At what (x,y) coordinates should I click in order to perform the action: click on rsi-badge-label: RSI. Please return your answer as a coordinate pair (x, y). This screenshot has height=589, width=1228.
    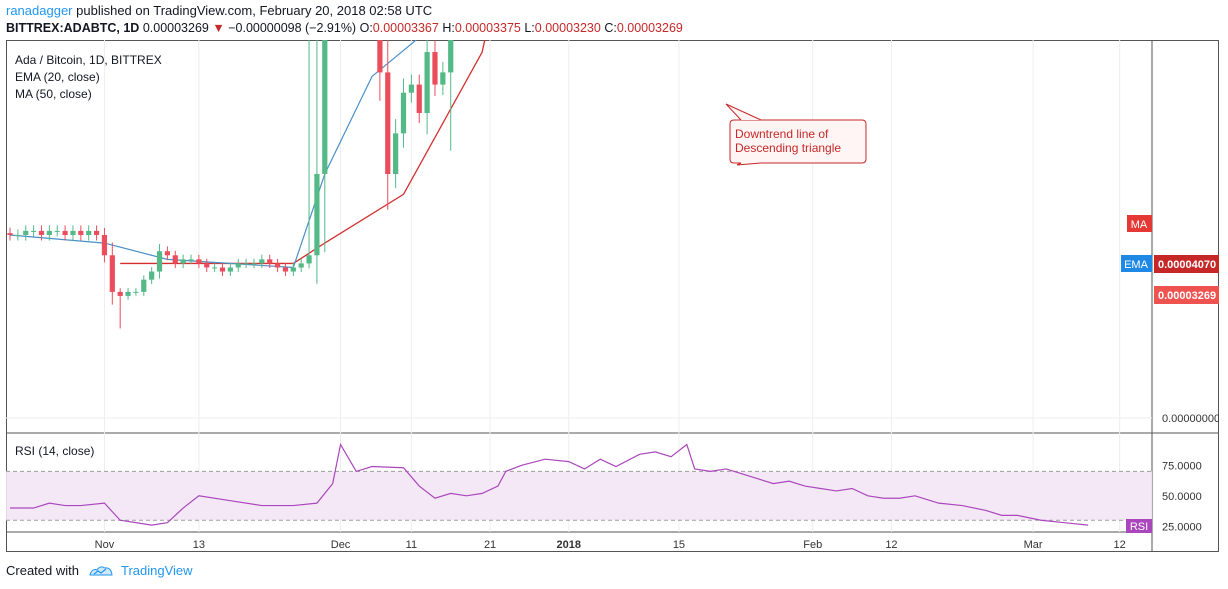
    Looking at the image, I should click on (1139, 527).